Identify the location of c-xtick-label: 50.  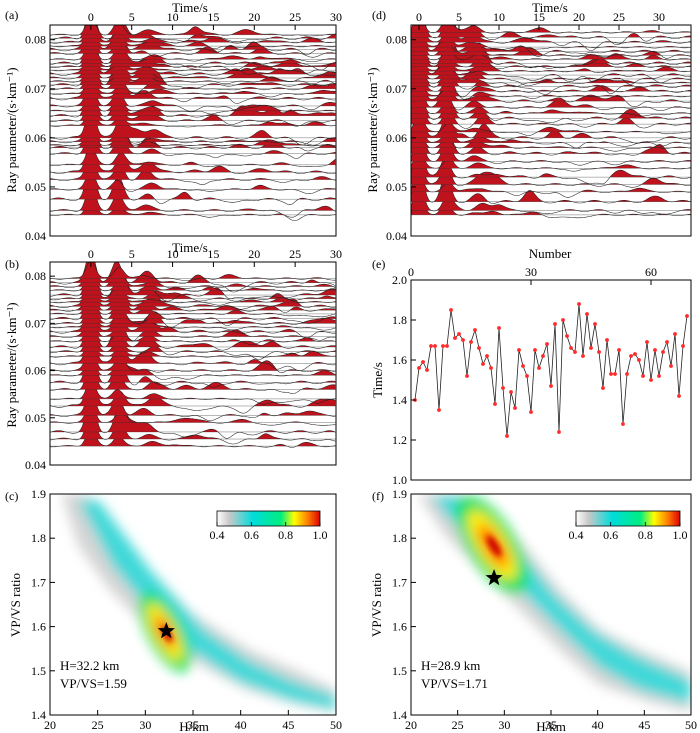
(336, 725).